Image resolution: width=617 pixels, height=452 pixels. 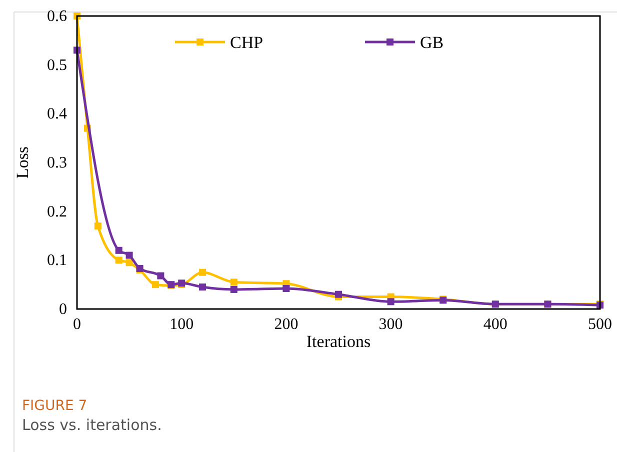 What do you see at coordinates (77, 324) in the screenshot?
I see `x-tick-label: 0` at bounding box center [77, 324].